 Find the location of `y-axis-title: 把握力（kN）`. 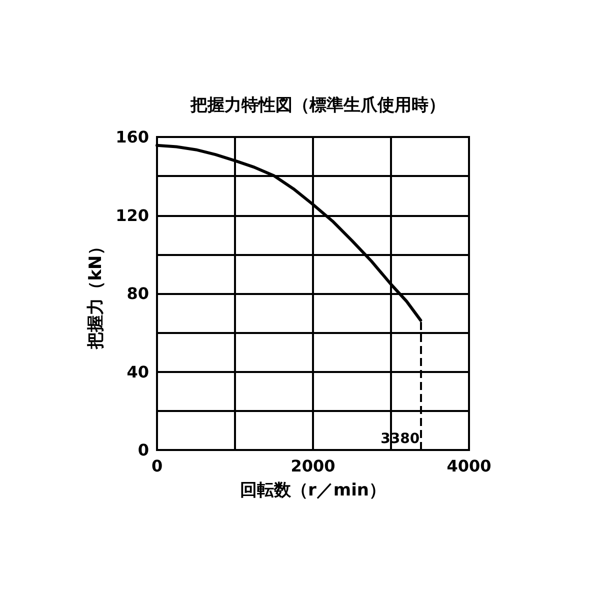

y-axis-title: 把握力（kN） is located at coordinates (96, 294).